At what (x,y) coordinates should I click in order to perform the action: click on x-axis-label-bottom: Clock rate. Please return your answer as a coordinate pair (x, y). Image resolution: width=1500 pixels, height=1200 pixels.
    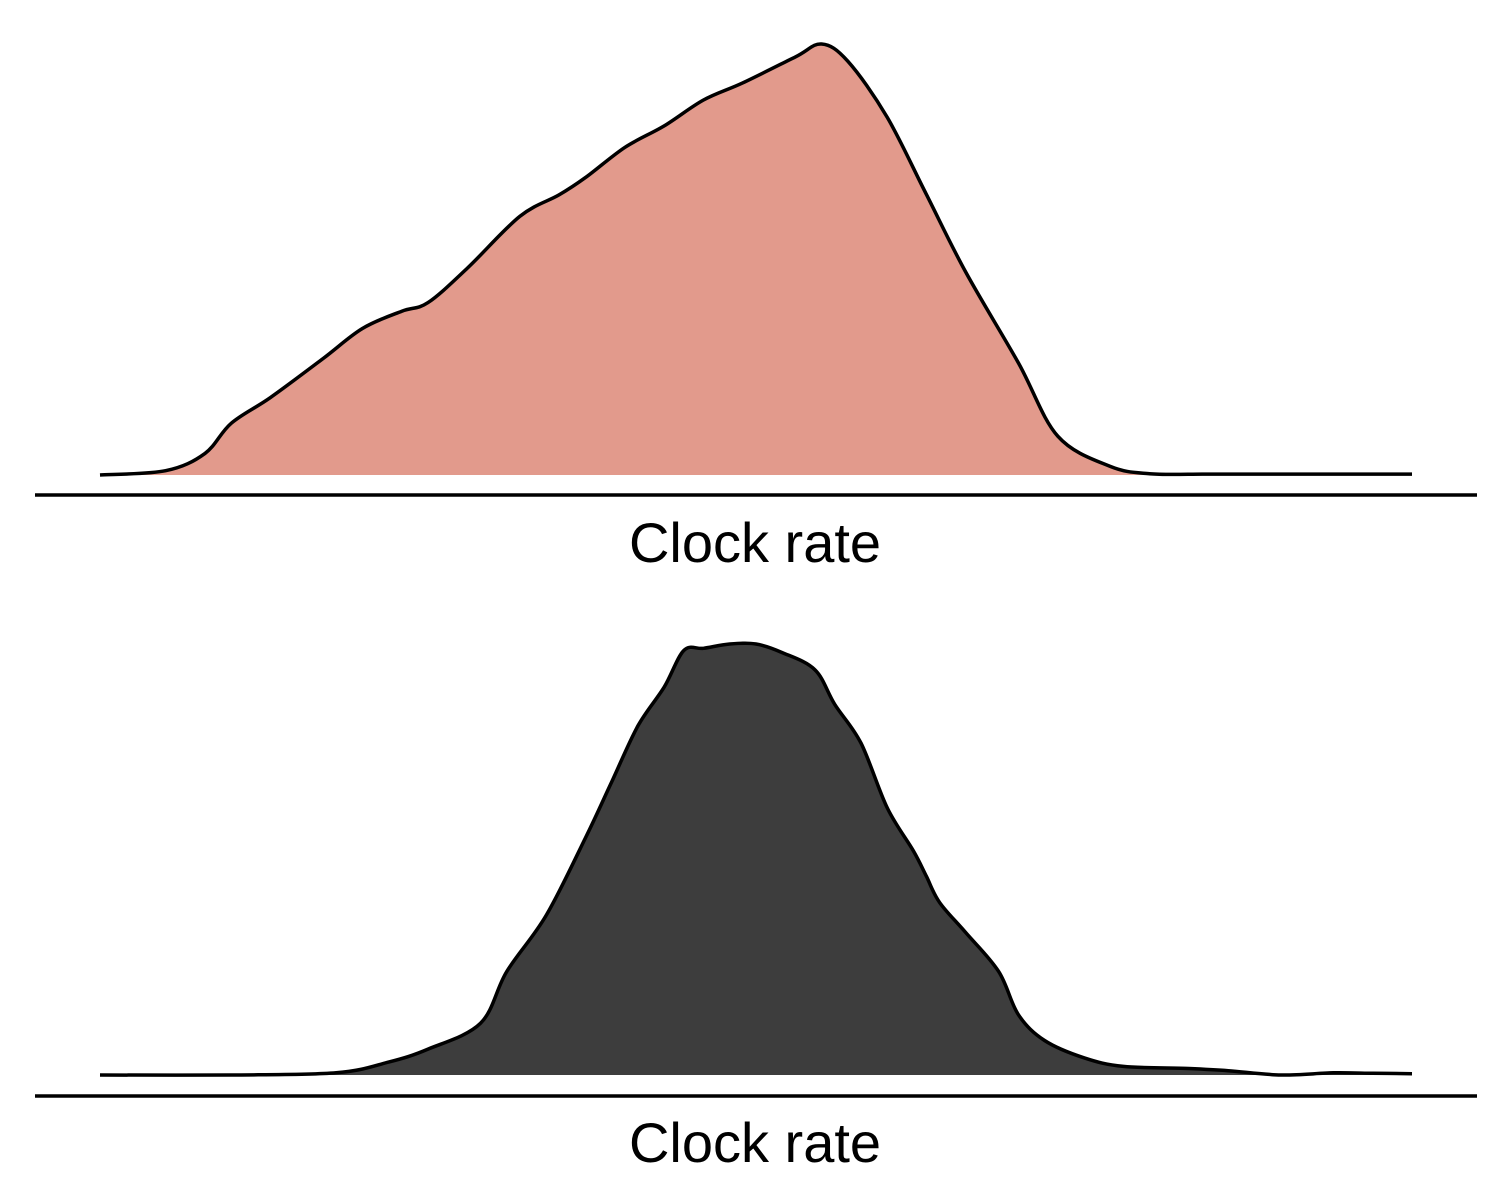
    Looking at the image, I should click on (755, 1142).